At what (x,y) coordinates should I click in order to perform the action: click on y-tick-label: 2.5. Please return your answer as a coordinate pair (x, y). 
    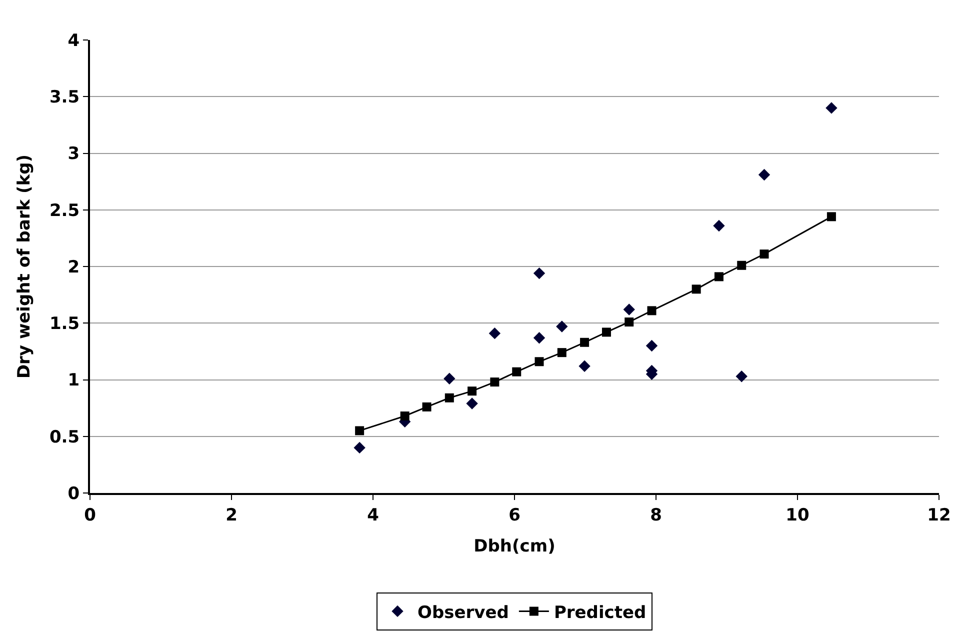
    Looking at the image, I should click on (64, 210).